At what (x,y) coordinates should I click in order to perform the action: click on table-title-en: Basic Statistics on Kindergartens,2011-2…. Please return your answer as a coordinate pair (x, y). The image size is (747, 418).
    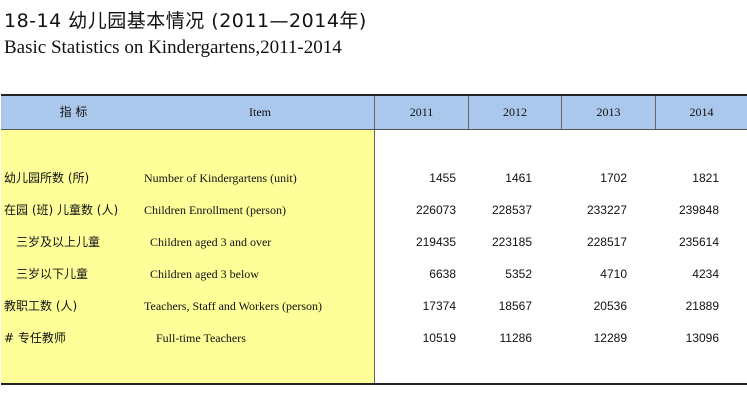
    Looking at the image, I should click on (173, 47).